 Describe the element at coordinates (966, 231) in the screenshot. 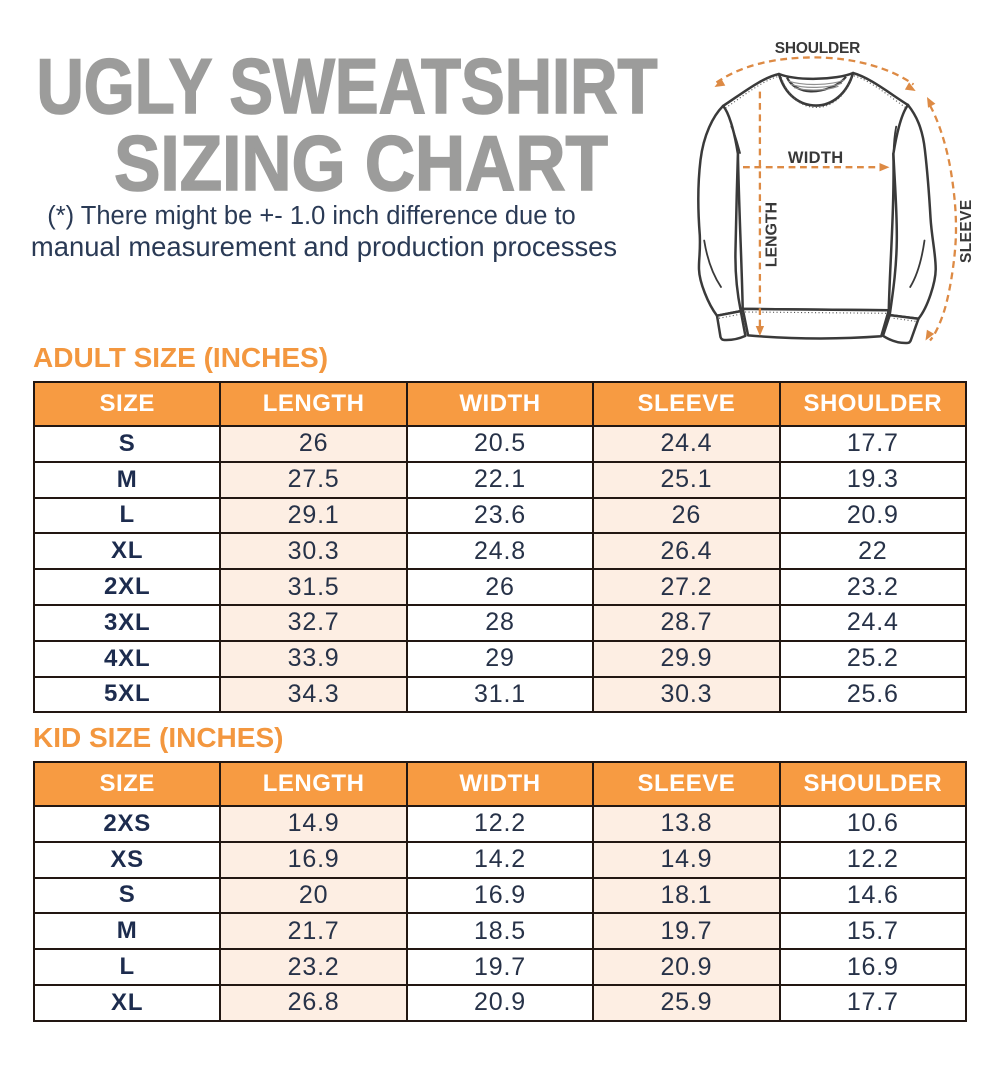

I see `svg-text: SLEEVE` at that location.